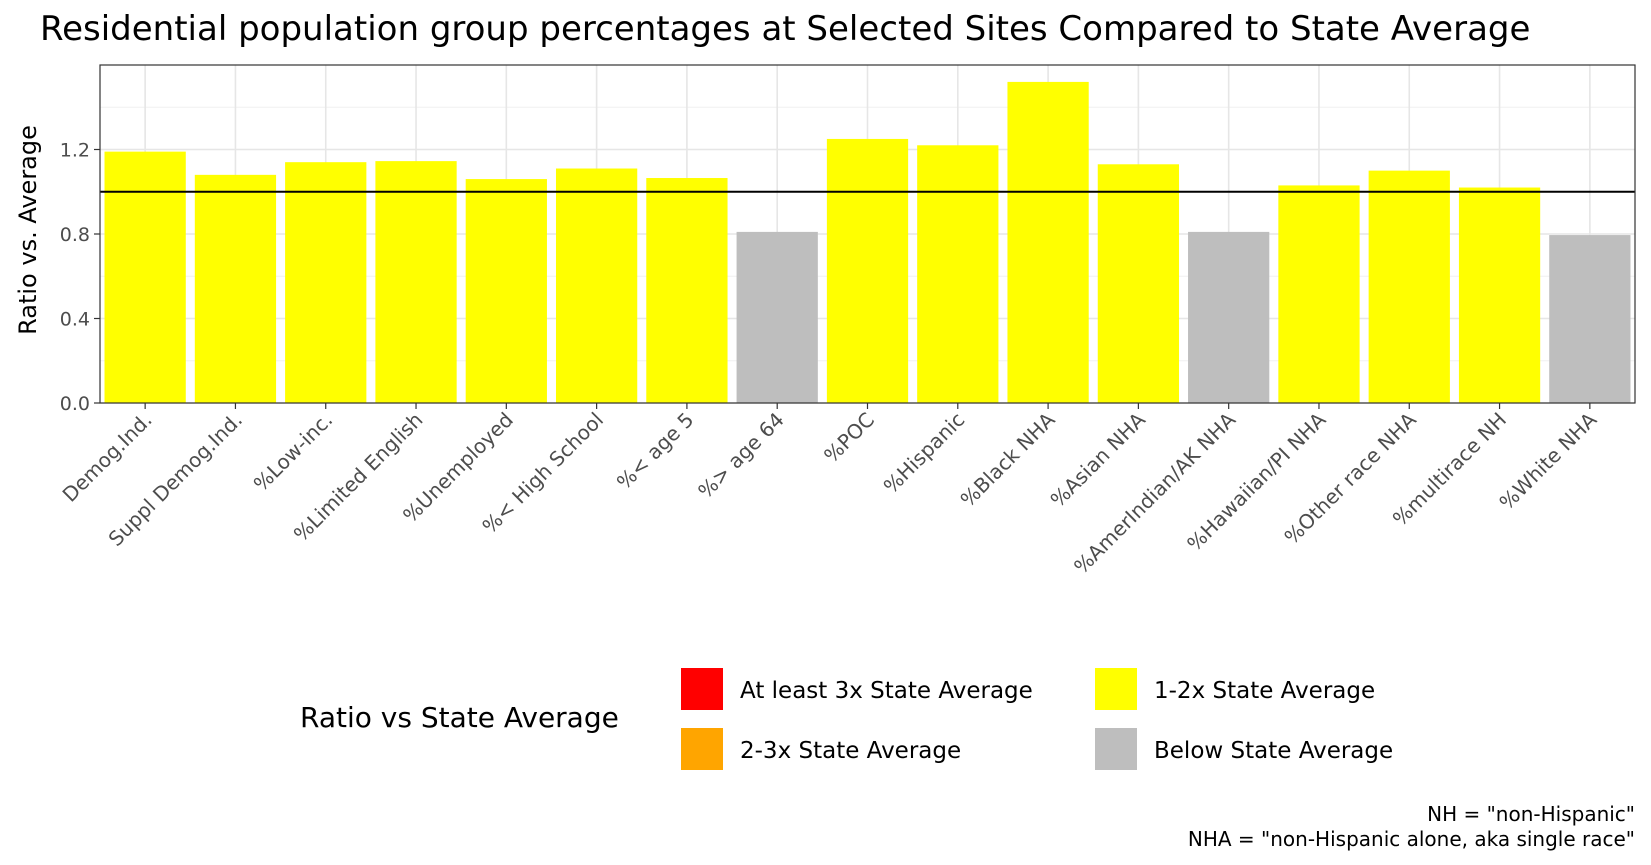  I want to click on y-tick-label: 0.8, so click(75, 235).